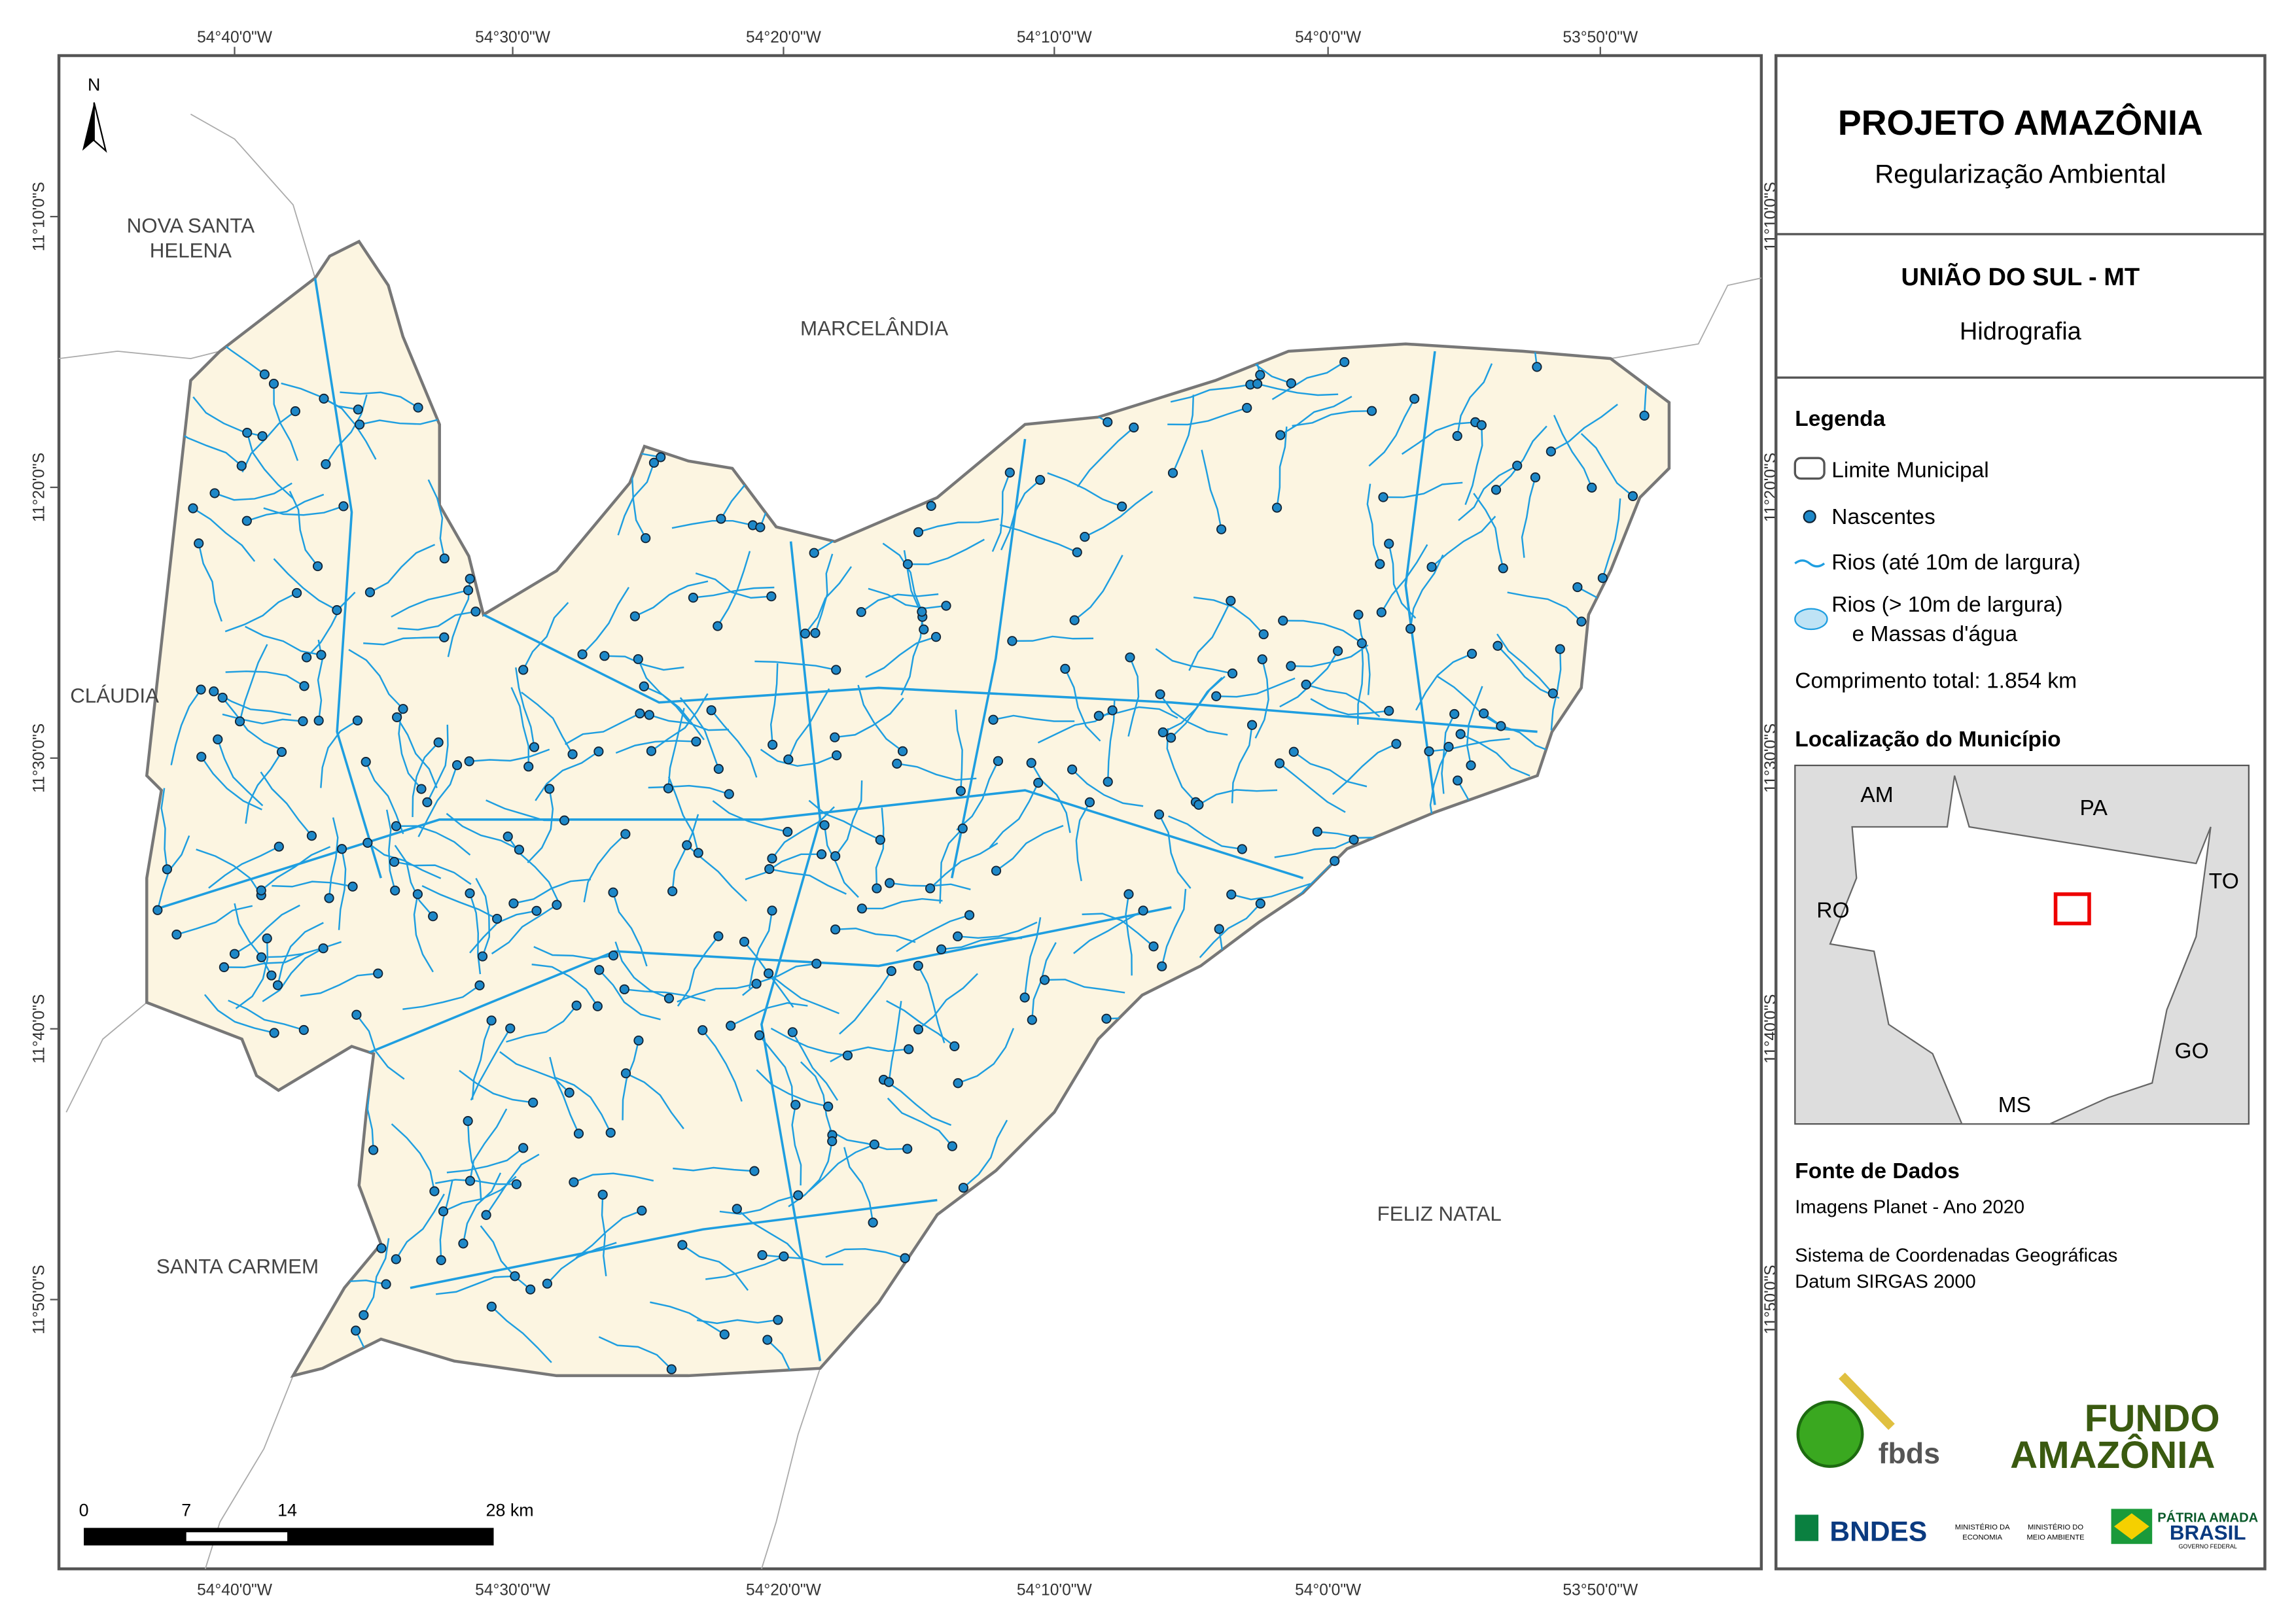 The height and width of the screenshot is (1623, 2296). Describe the element at coordinates (2224, 882) in the screenshot. I see `state-label: TO` at that location.